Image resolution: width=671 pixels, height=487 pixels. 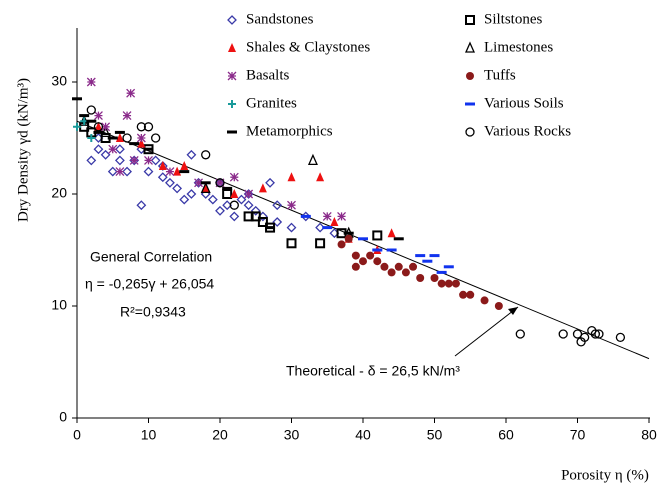 I want to click on annotation: Theoretical - δ = 26,5 kN/m³, so click(x=373, y=371).